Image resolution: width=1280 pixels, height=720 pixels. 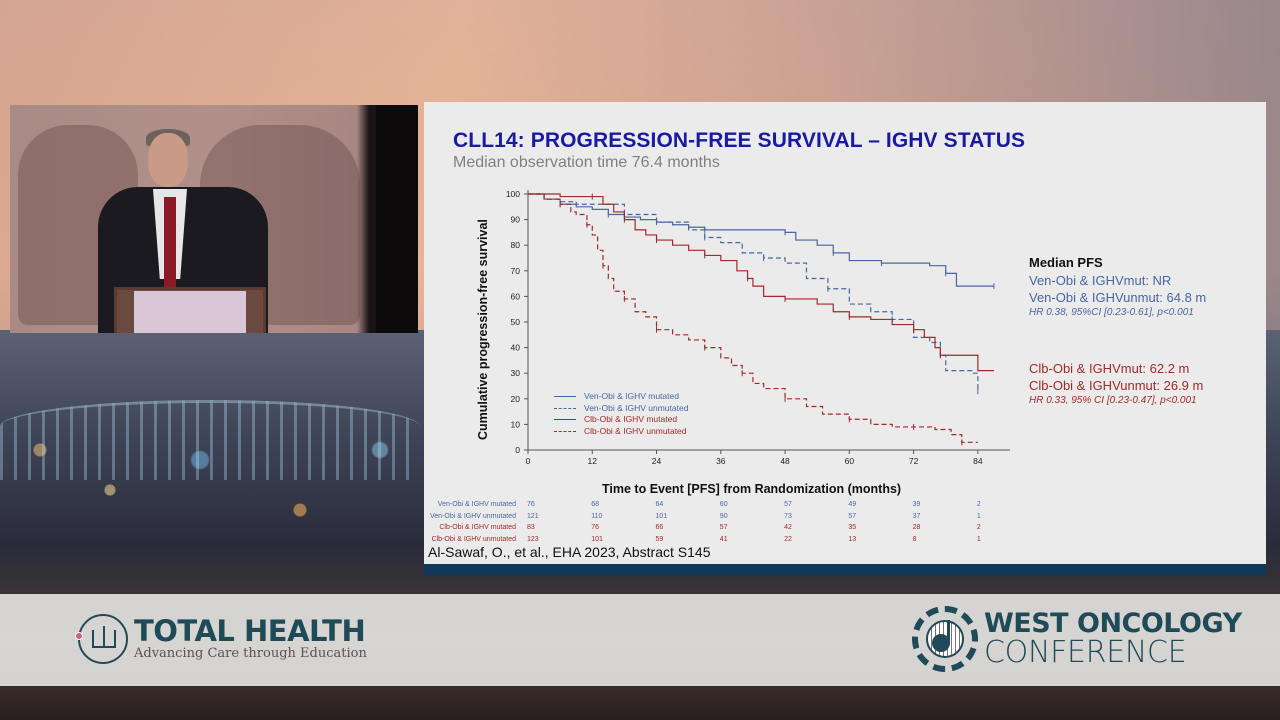 What do you see at coordinates (210, 440) in the screenshot?
I see `background-bridge` at bounding box center [210, 440].